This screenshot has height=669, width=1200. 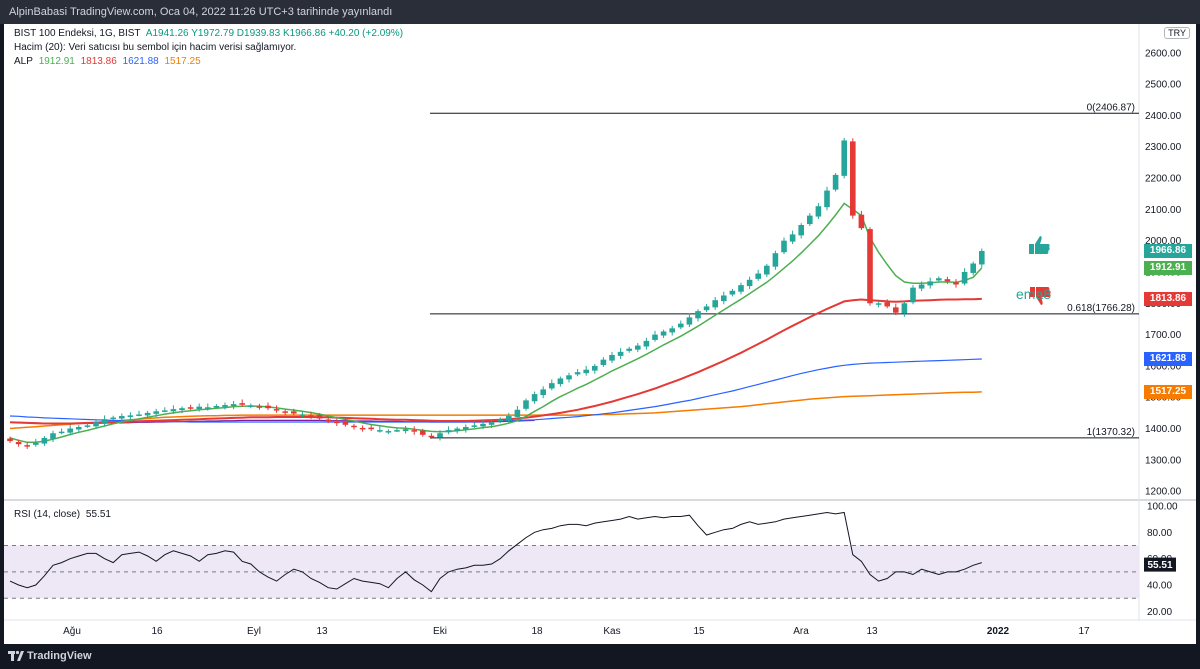 I want to click on alp-value-blue: 1621.88, so click(x=140, y=61).